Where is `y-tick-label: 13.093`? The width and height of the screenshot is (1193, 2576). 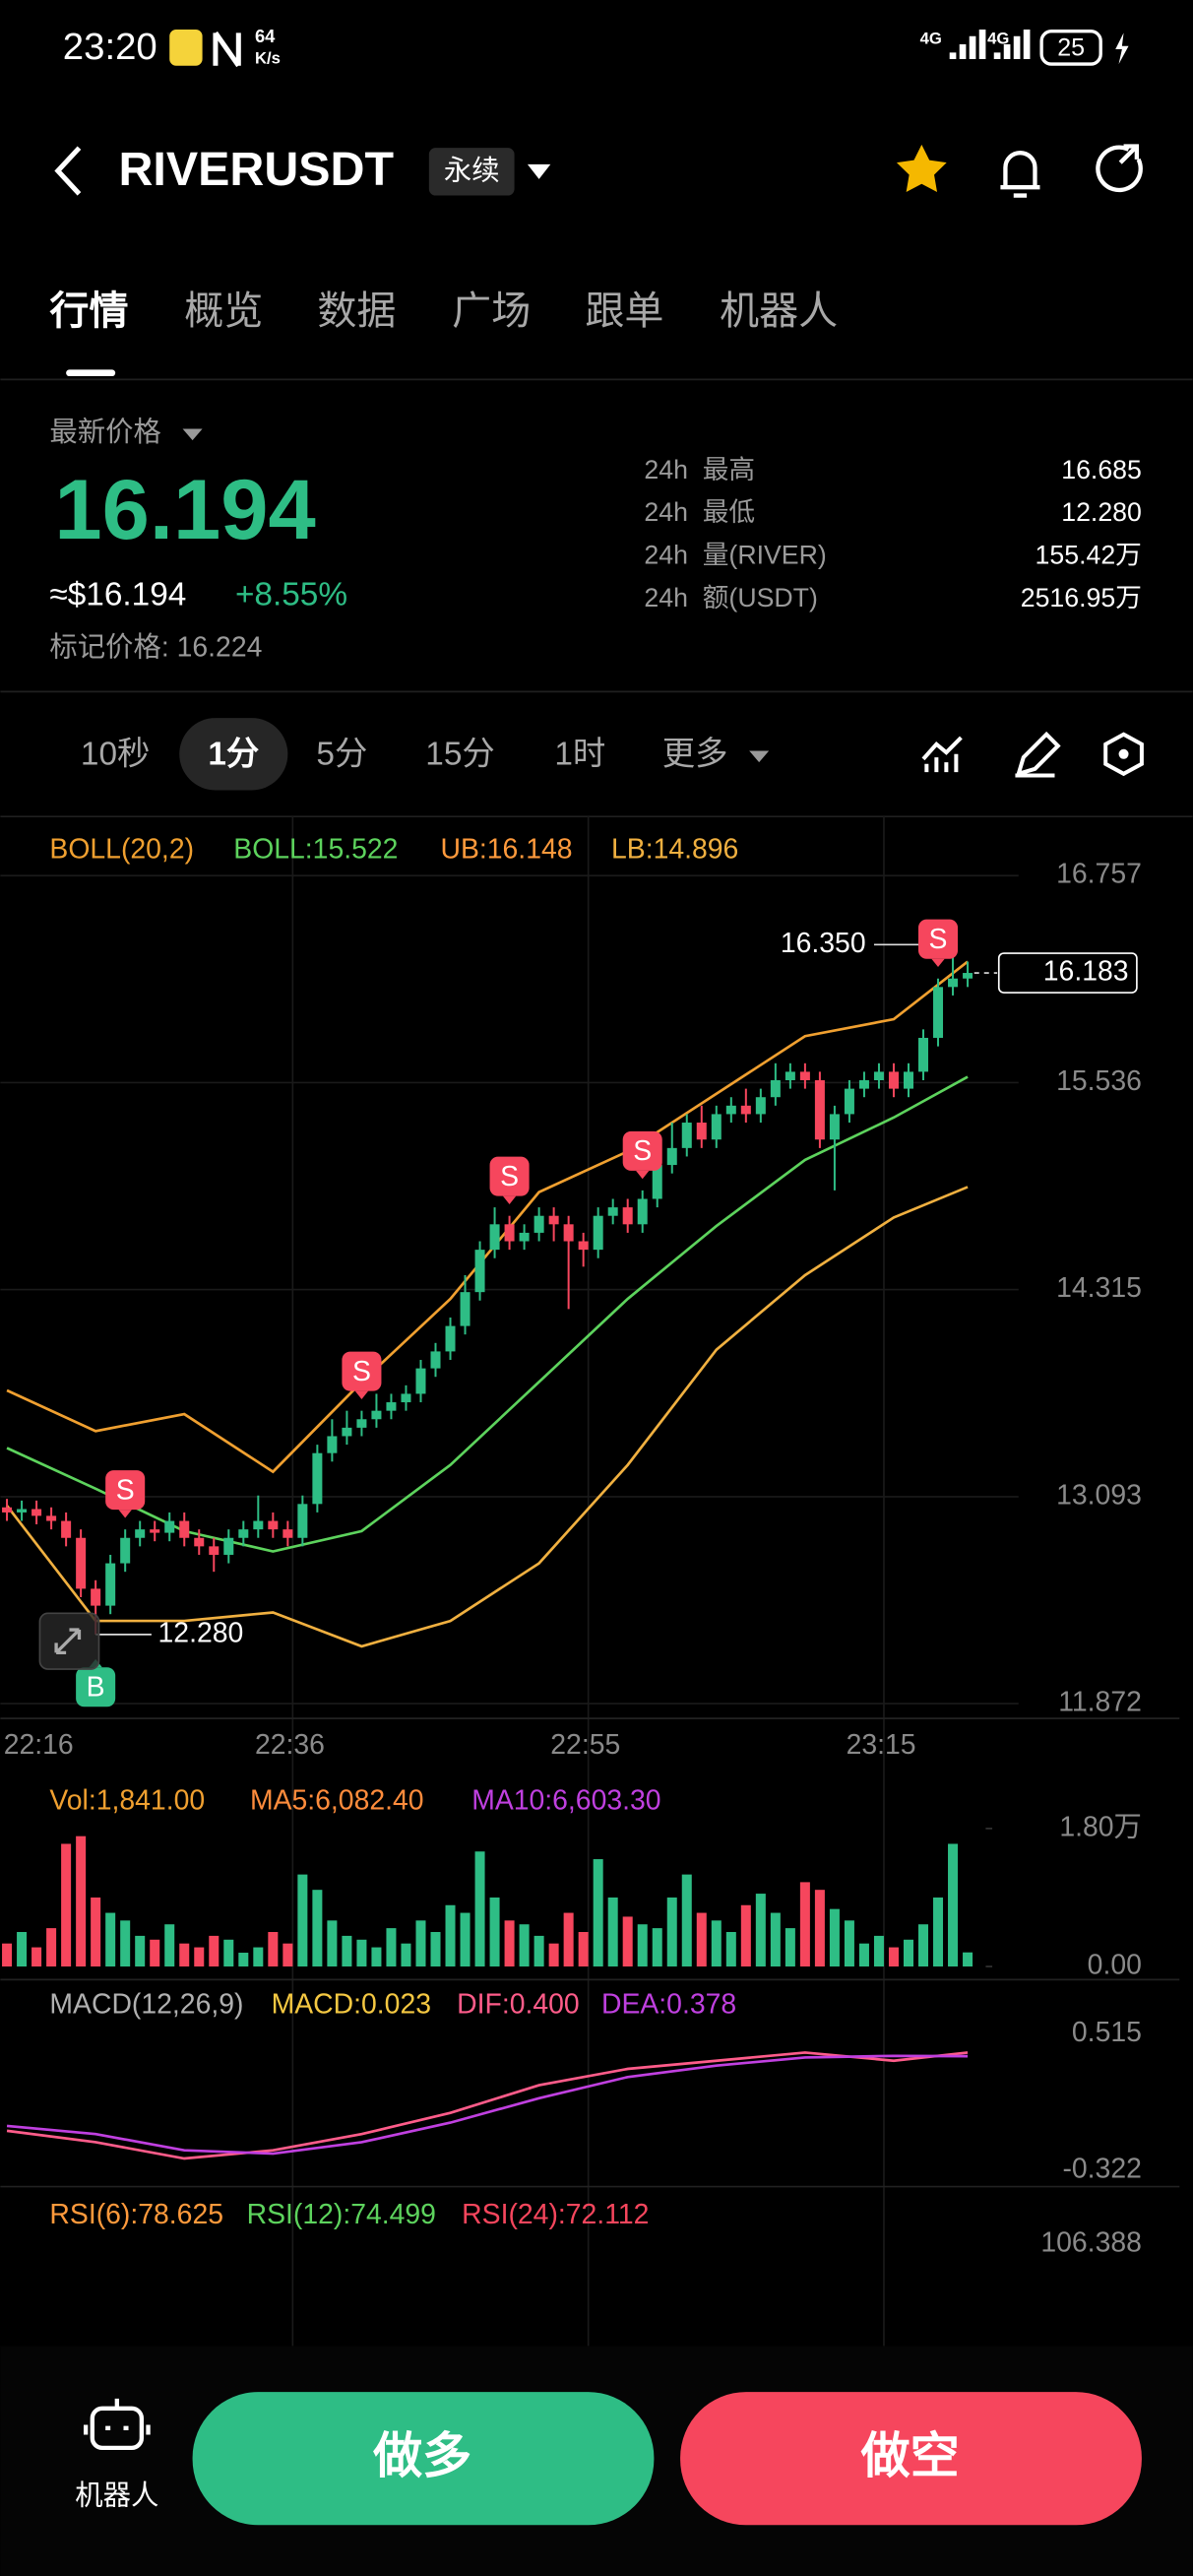 y-tick-label: 13.093 is located at coordinates (1099, 1495).